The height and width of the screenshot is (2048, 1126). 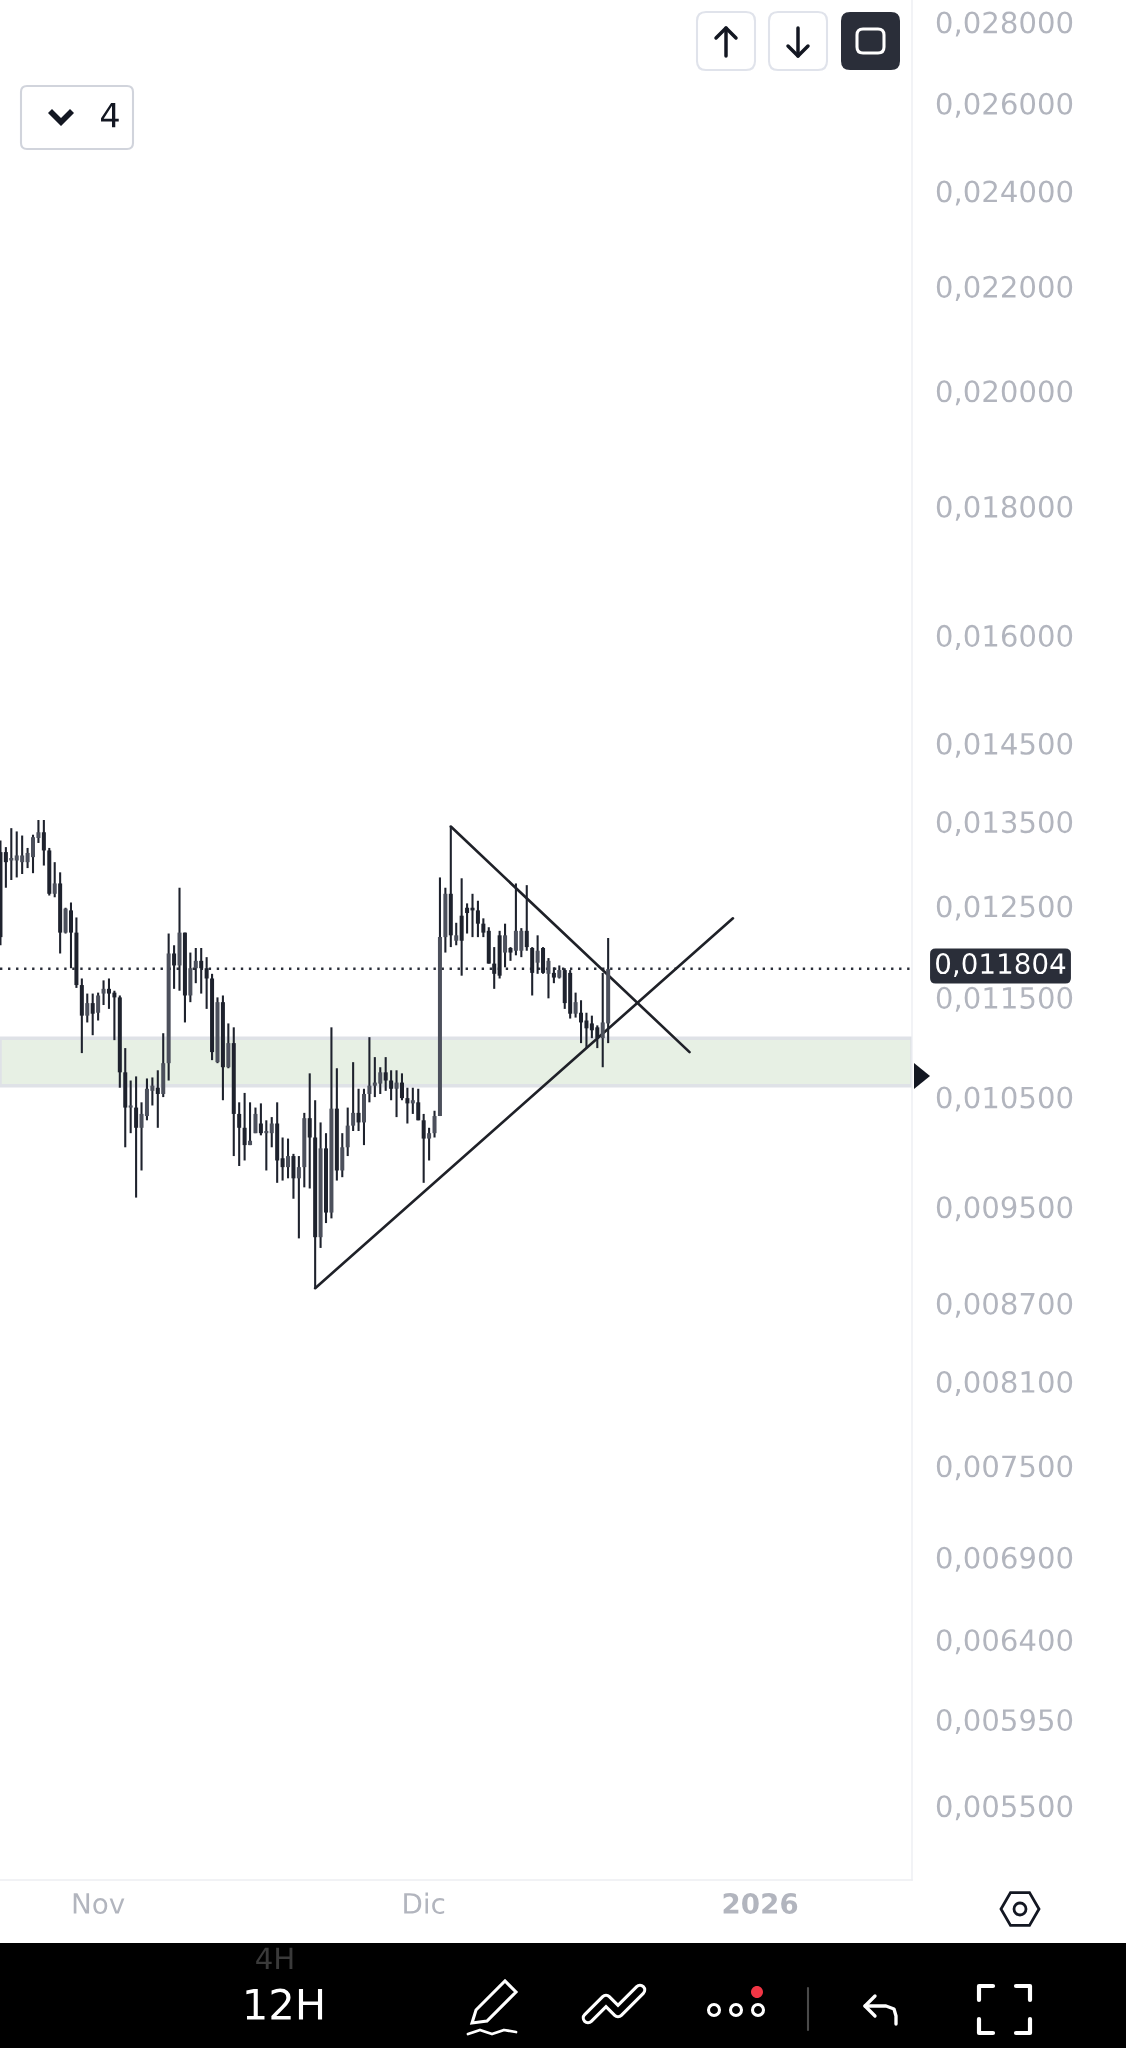 What do you see at coordinates (1004, 908) in the screenshot?
I see `y-tick-label: 0,012500` at bounding box center [1004, 908].